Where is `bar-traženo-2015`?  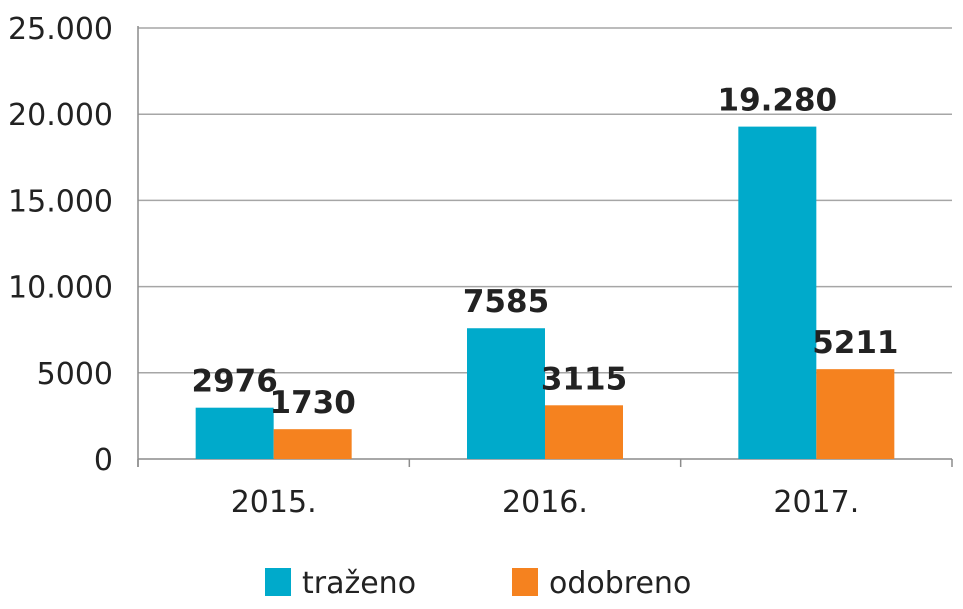 bar-traženo-2015 is located at coordinates (234, 433).